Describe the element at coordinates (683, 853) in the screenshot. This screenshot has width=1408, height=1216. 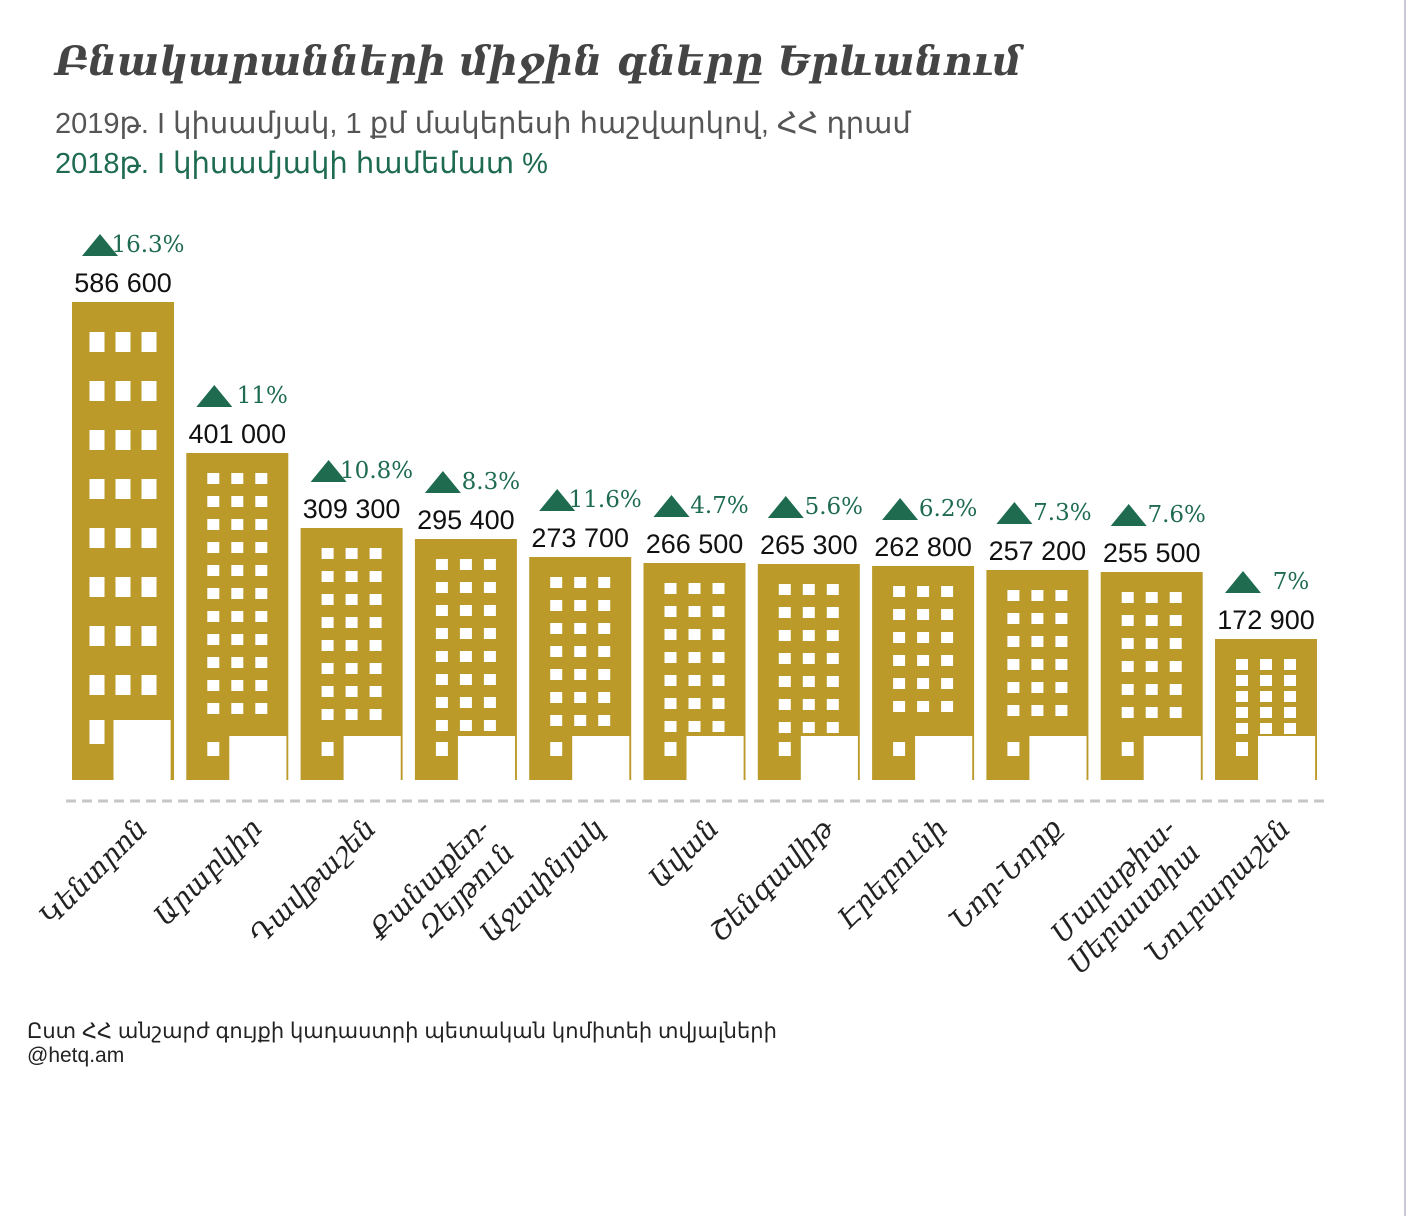
I see `category-label: Ավան` at that location.